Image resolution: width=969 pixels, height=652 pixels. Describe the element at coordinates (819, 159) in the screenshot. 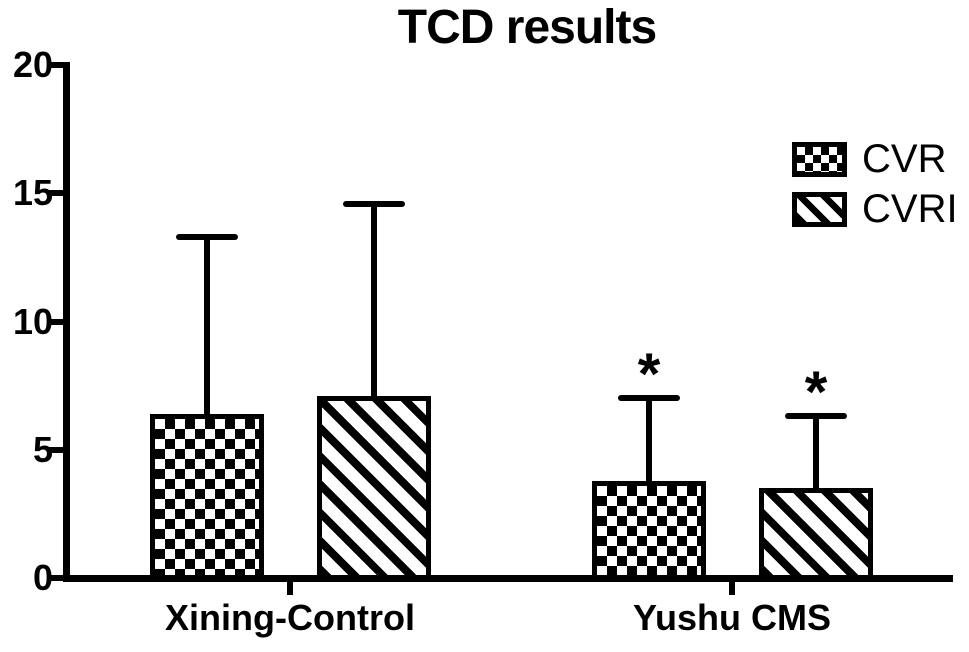

I see `legend-swatch-cvr` at that location.